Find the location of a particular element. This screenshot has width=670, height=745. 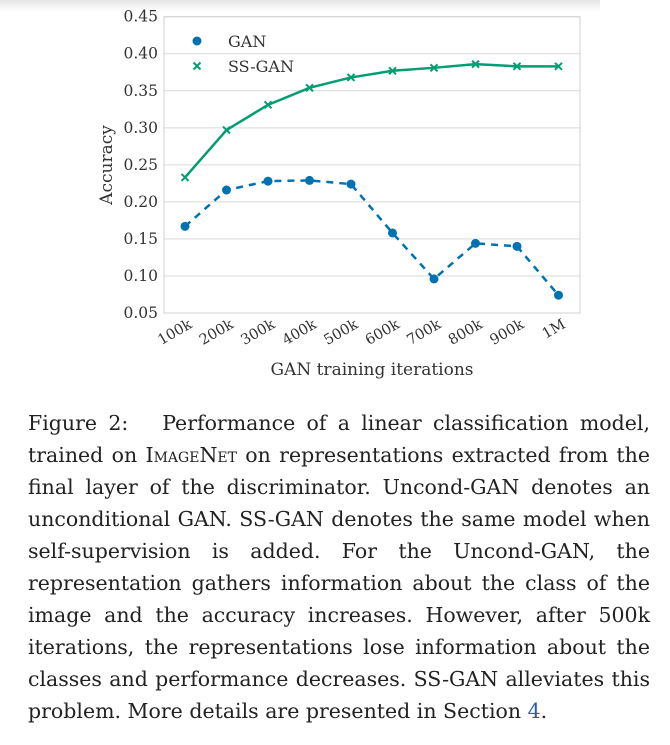

x-tick-label: 900k is located at coordinates (507, 333).